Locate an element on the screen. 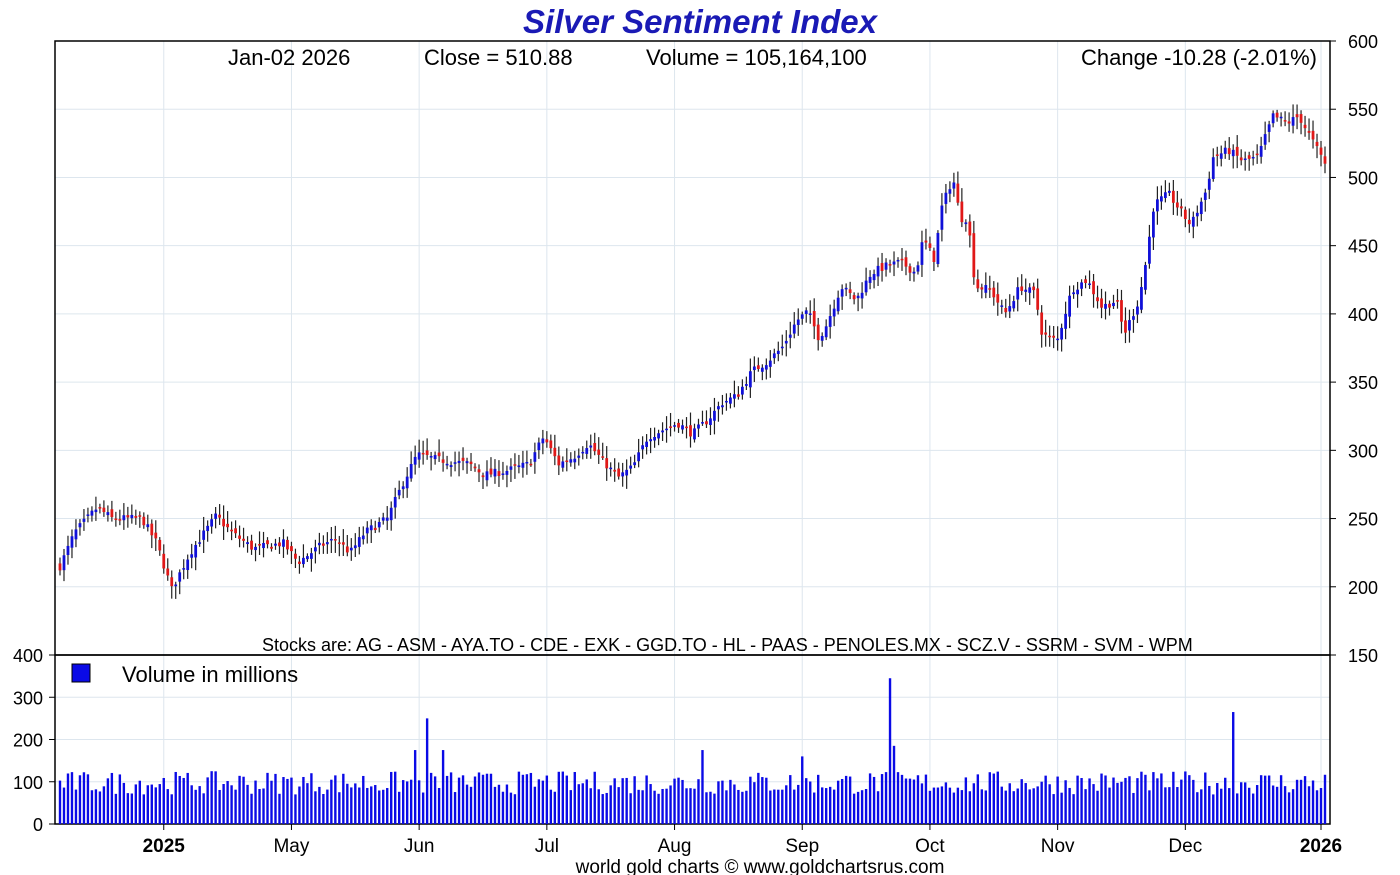 Image resolution: width=1400 pixels, height=875 pixels. x-tick-label: 2026 is located at coordinates (1321, 846).